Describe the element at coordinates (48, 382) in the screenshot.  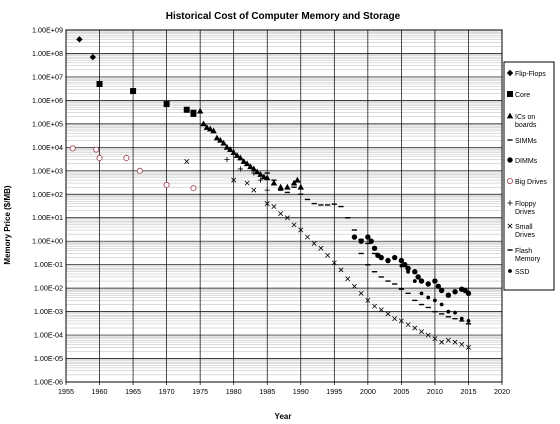
I see `y-tick-label: 1.00E-06` at that location.